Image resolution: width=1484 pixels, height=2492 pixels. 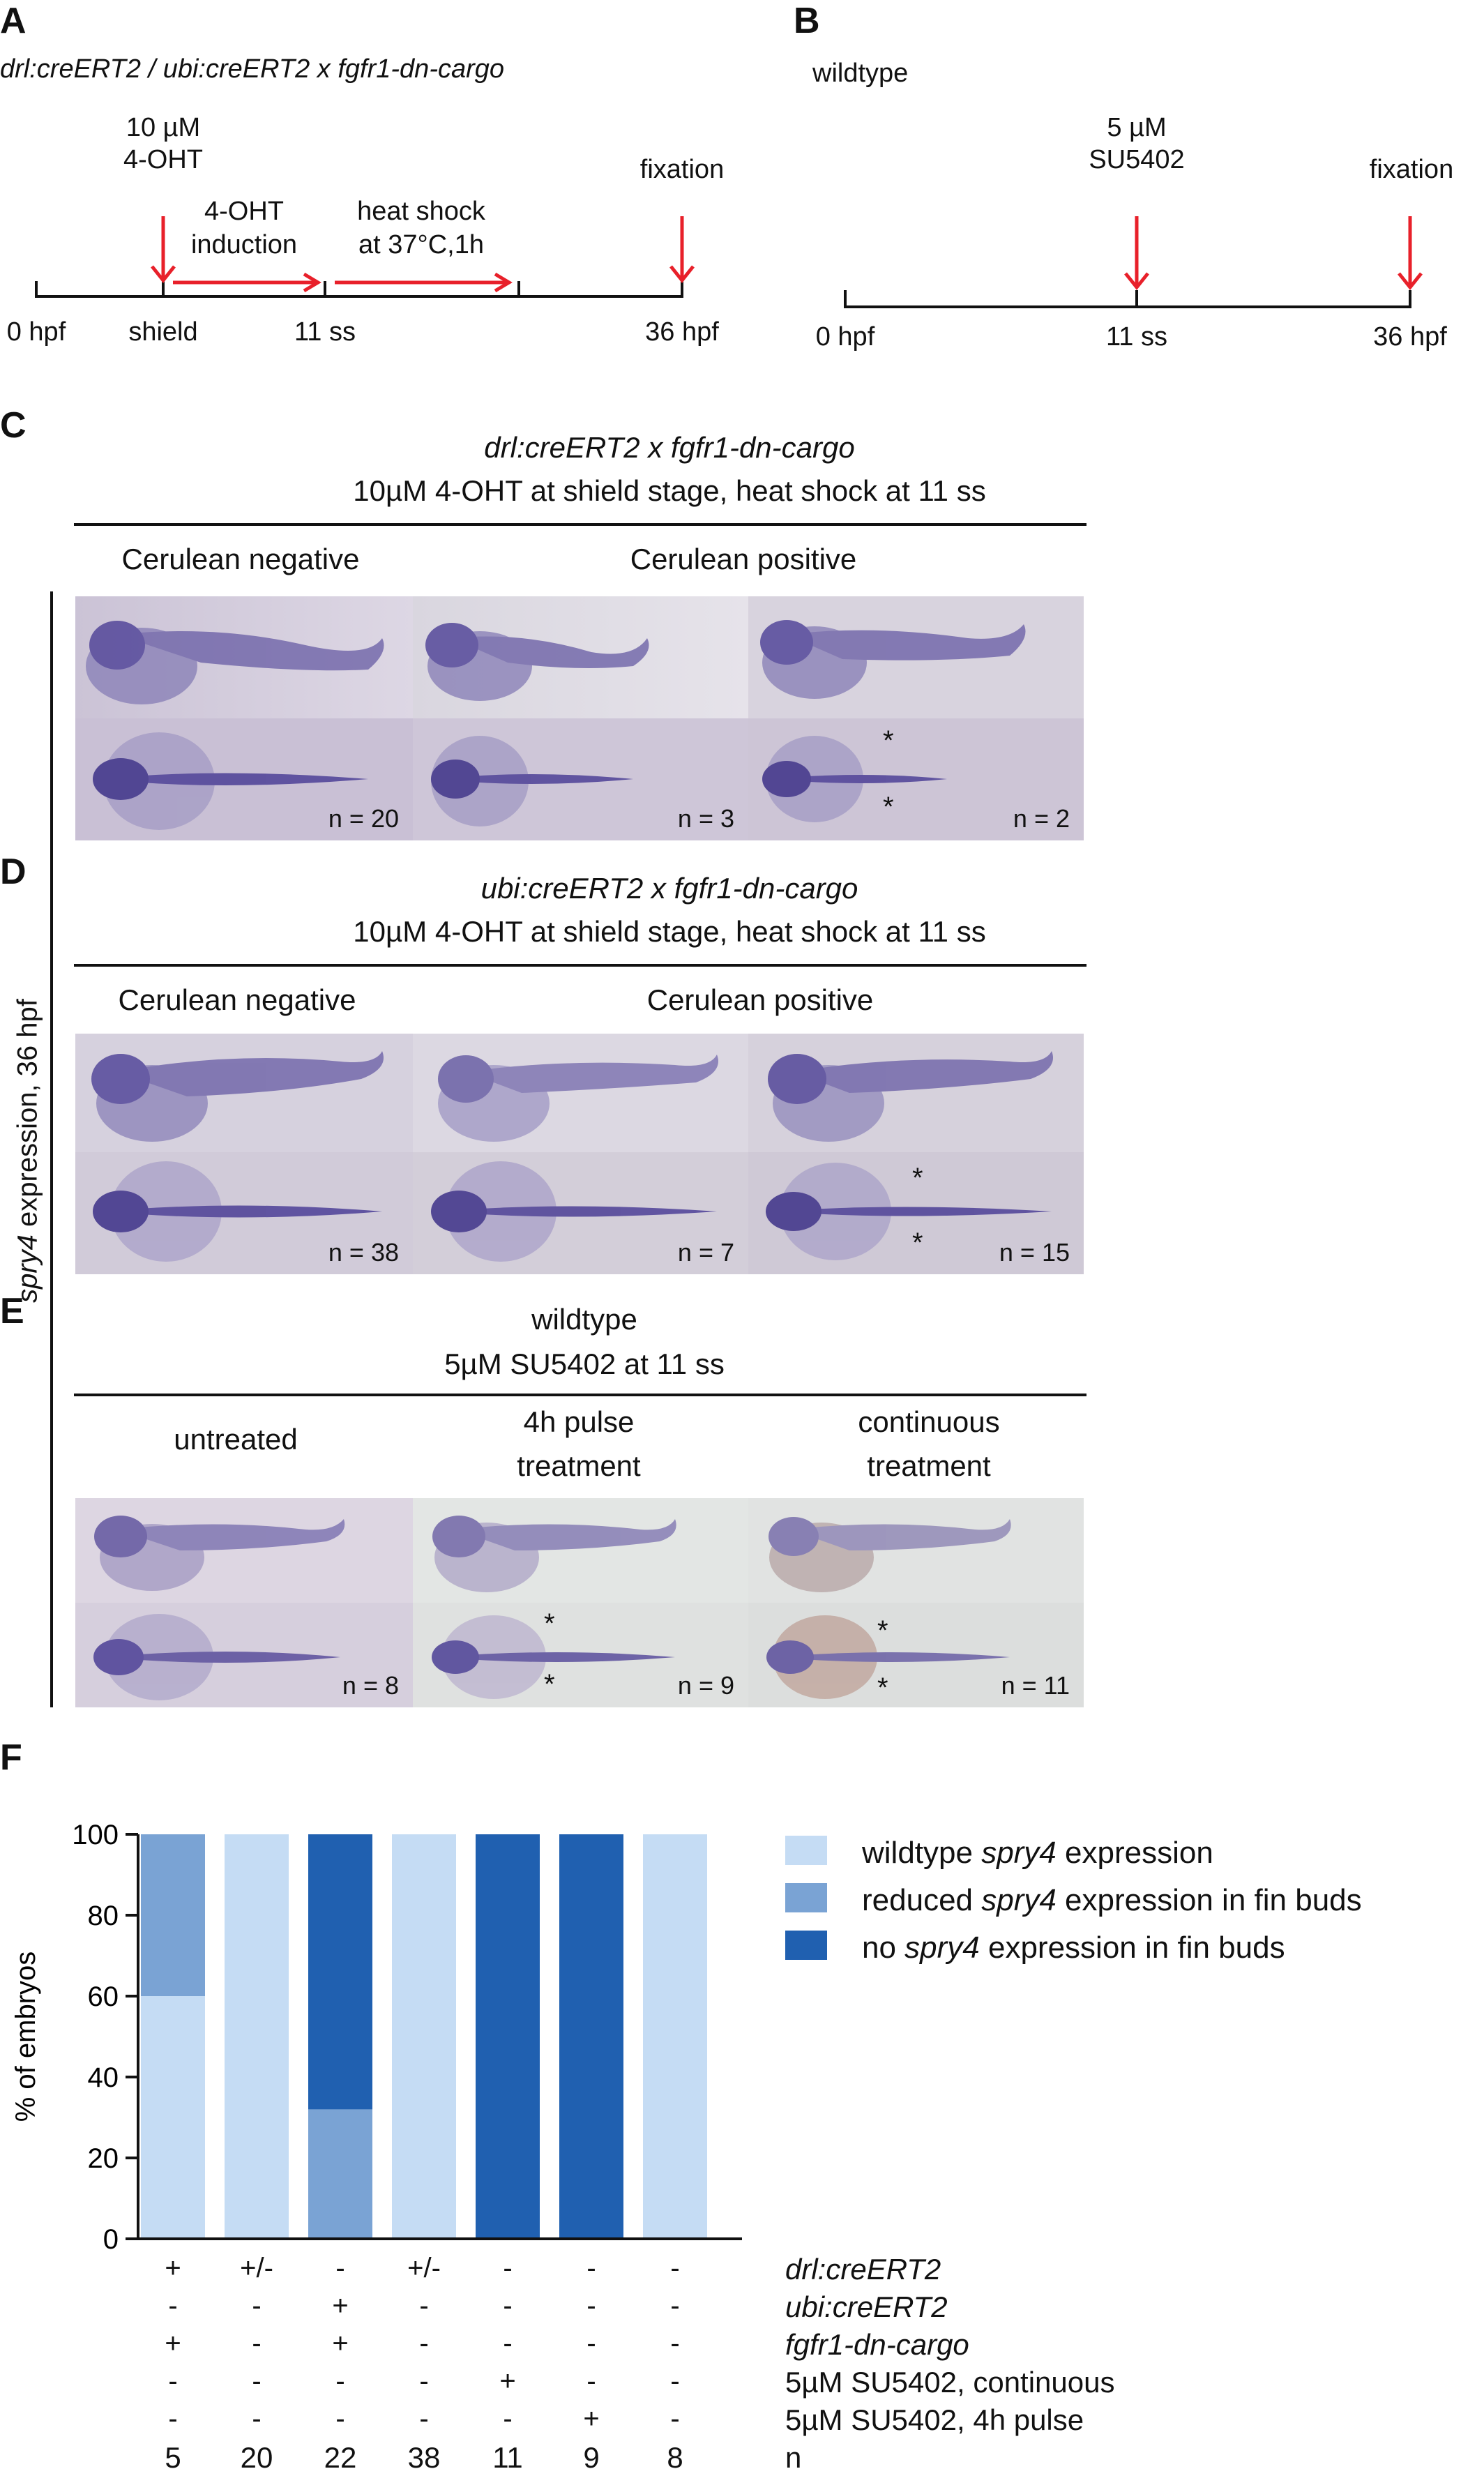 What do you see at coordinates (950, 2382) in the screenshot?
I see `genotype-row-label: 5µM SU5402, continuous` at bounding box center [950, 2382].